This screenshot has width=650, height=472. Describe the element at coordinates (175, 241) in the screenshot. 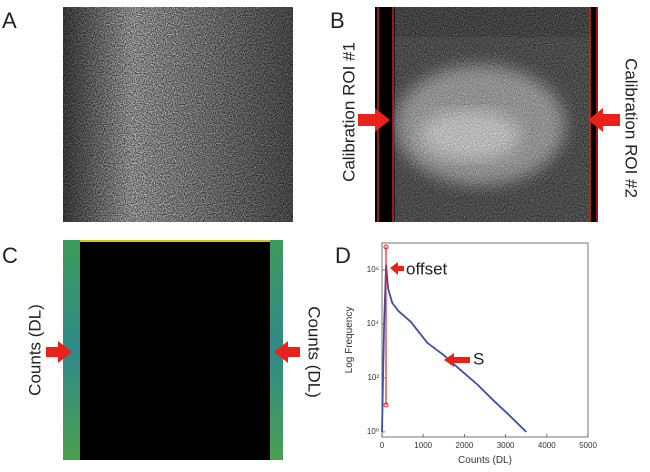

I see `image-c-edge` at that location.